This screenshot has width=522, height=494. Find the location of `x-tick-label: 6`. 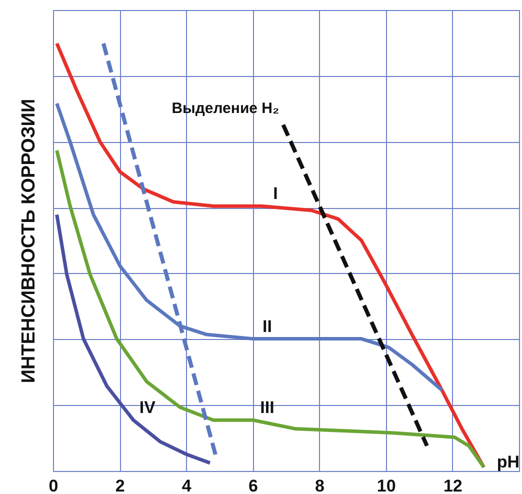

x-tick-label: 6 is located at coordinates (253, 485).